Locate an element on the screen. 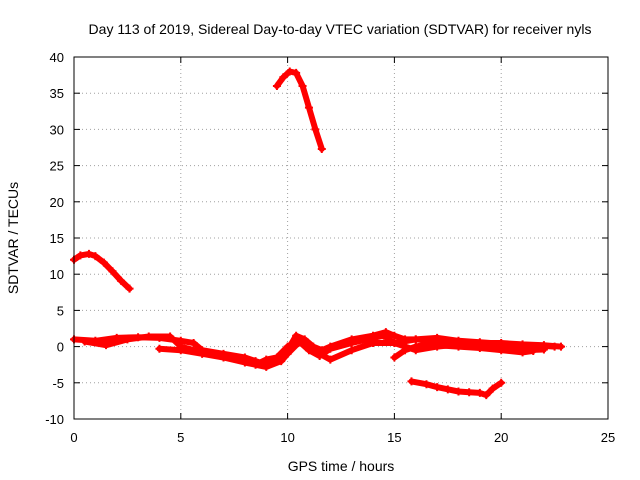  y-tick-label: -10 is located at coordinates (54, 419).